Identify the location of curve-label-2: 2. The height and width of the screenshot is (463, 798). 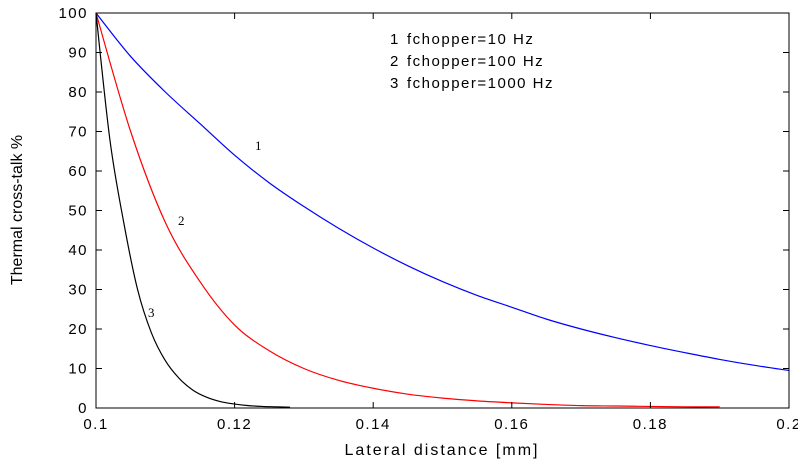
(181, 220).